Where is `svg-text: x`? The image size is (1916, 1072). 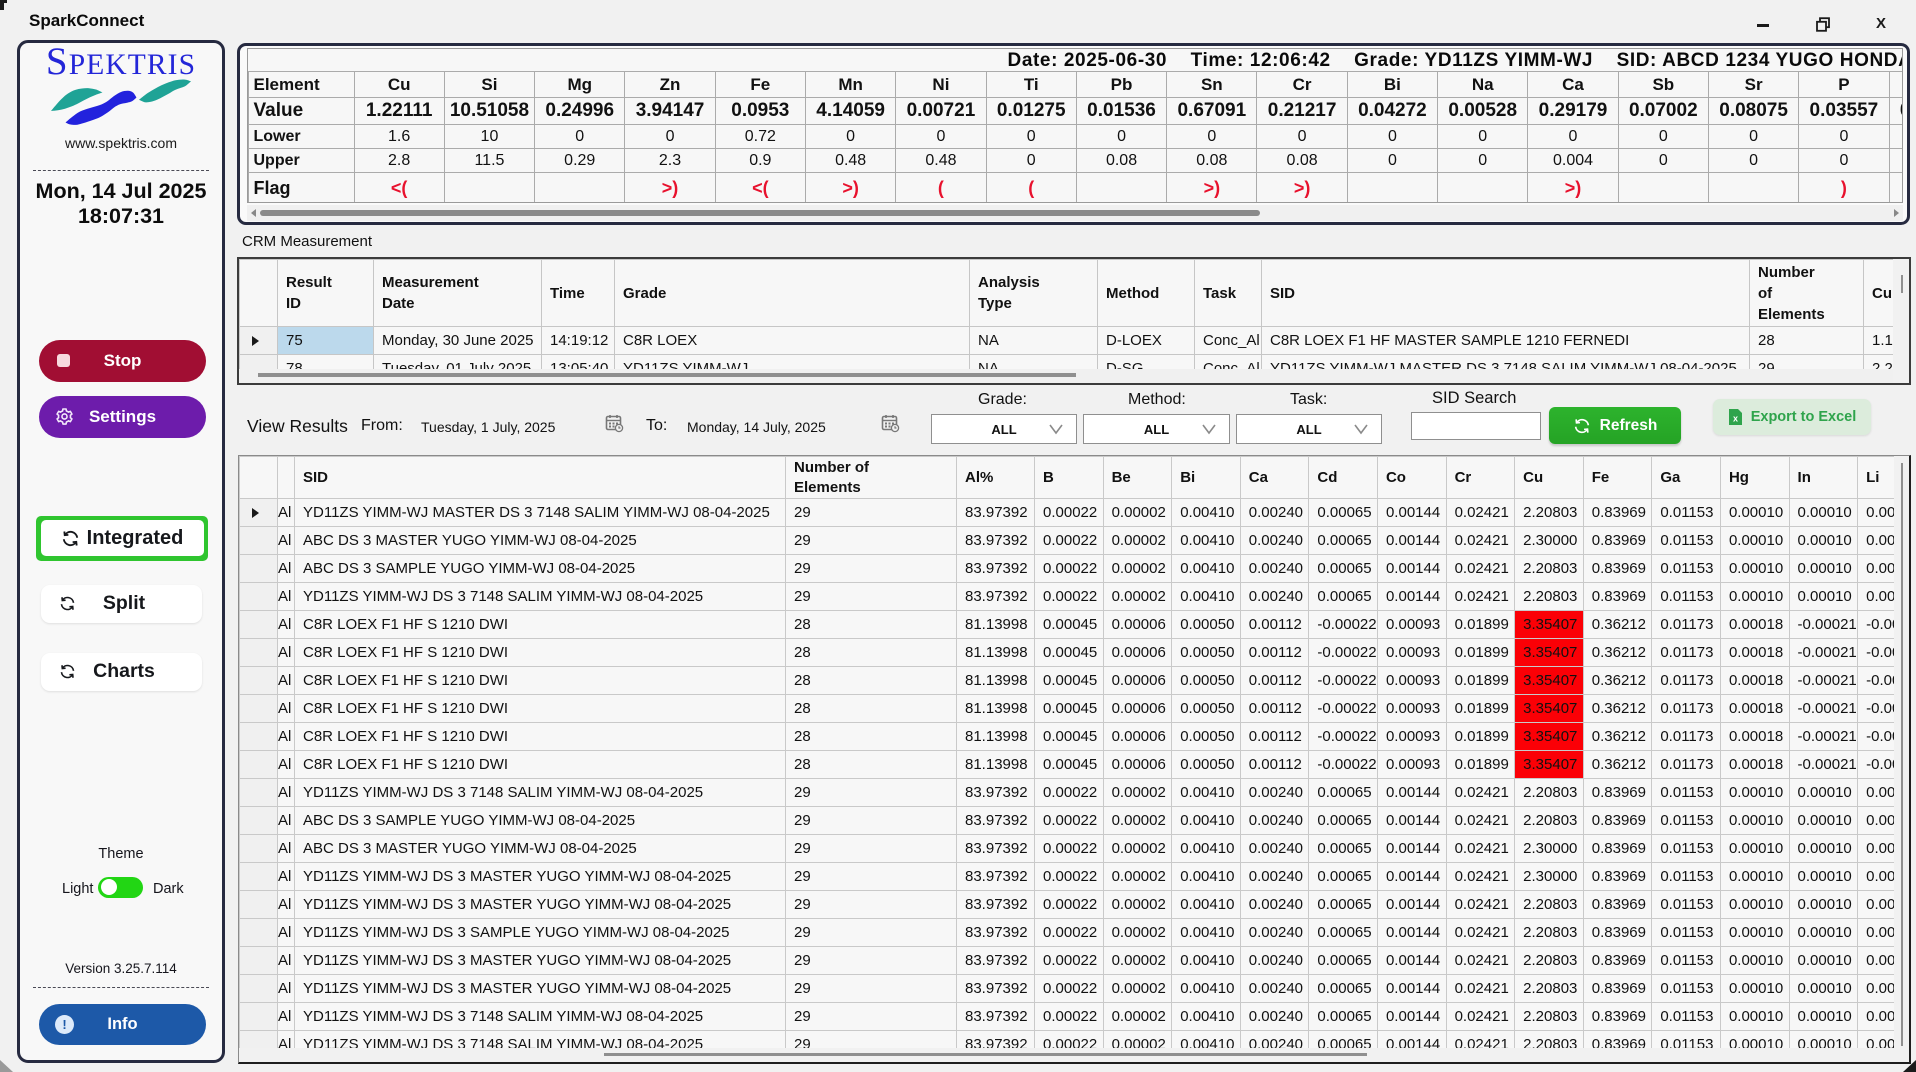 svg-text: x is located at coordinates (1735, 418).